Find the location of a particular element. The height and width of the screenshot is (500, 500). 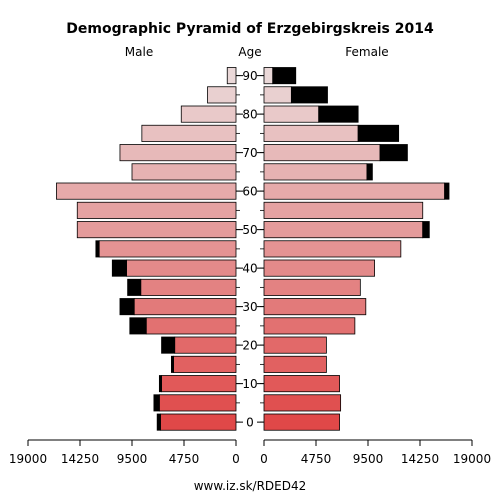

age-tick-label: 60 is located at coordinates (249, 192).